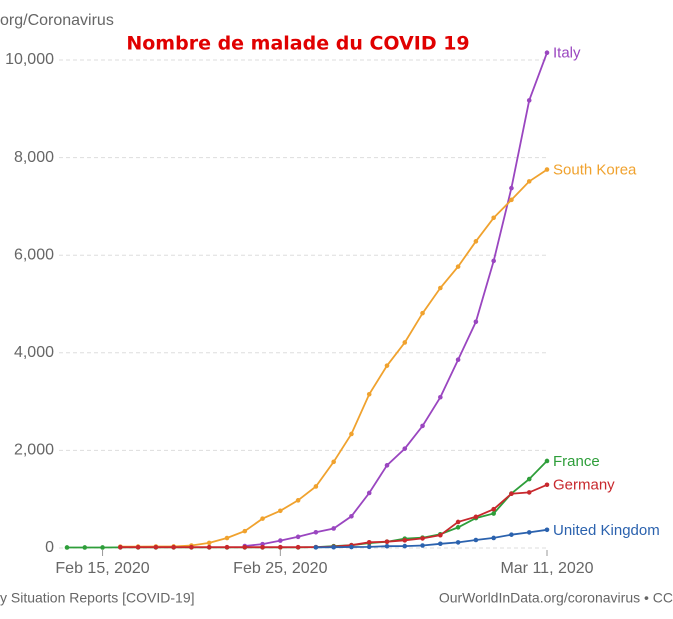  I want to click on y-tick-label: 4,000, so click(34, 352).